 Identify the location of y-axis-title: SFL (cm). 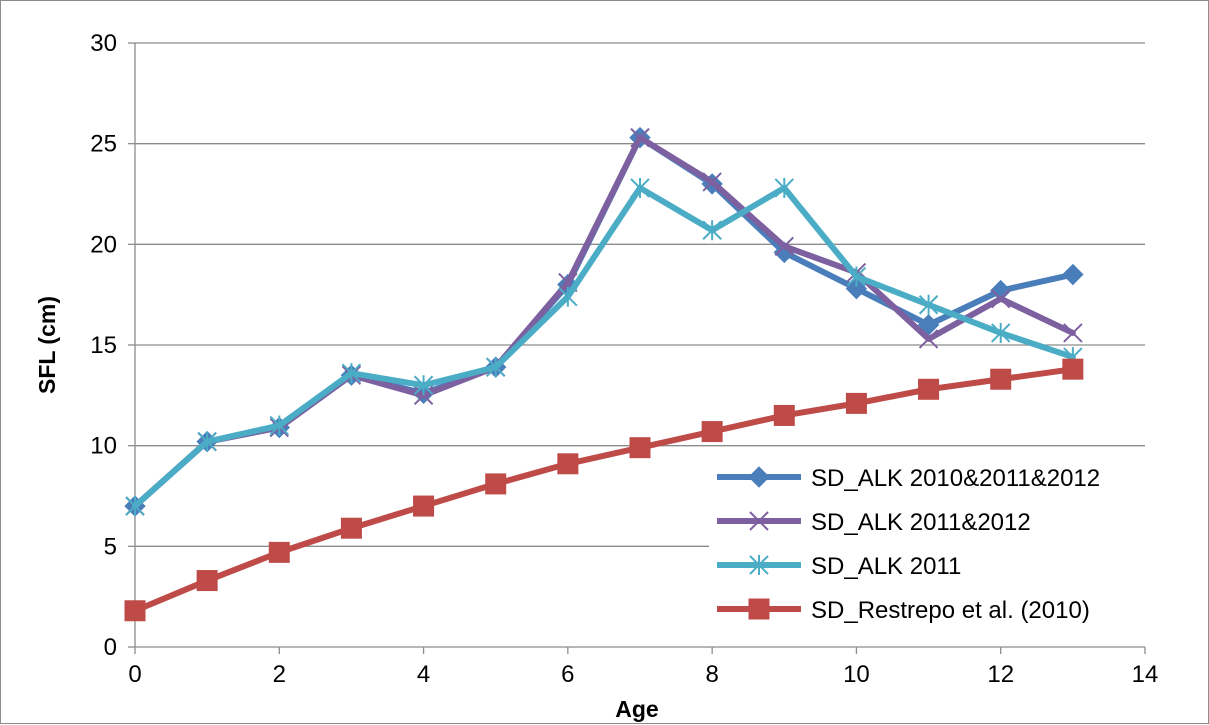
(47, 345).